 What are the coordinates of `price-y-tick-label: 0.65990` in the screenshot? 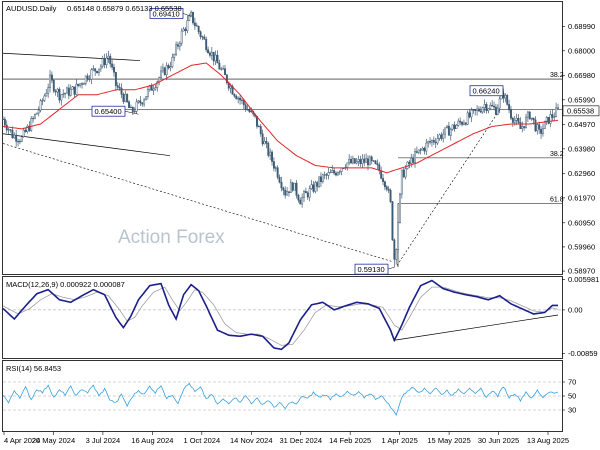 It's located at (581, 99).